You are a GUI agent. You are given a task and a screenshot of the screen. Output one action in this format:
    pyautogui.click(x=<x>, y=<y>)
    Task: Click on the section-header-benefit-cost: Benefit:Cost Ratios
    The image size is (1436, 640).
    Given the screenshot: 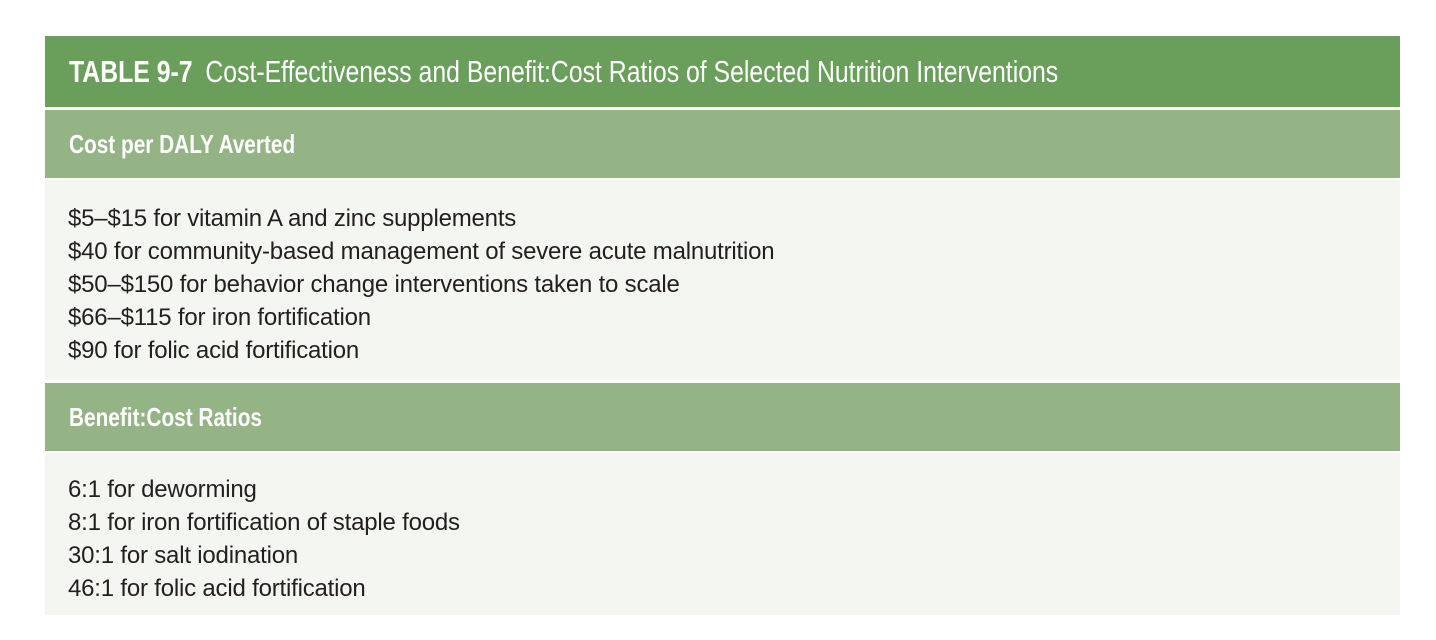 What is the action you would take?
    pyautogui.click(x=722, y=417)
    